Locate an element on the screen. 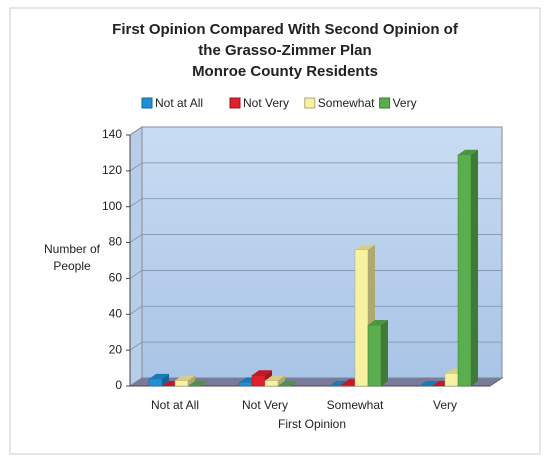 This screenshot has height=459, width=552. legend-label: Not Very is located at coordinates (266, 103).